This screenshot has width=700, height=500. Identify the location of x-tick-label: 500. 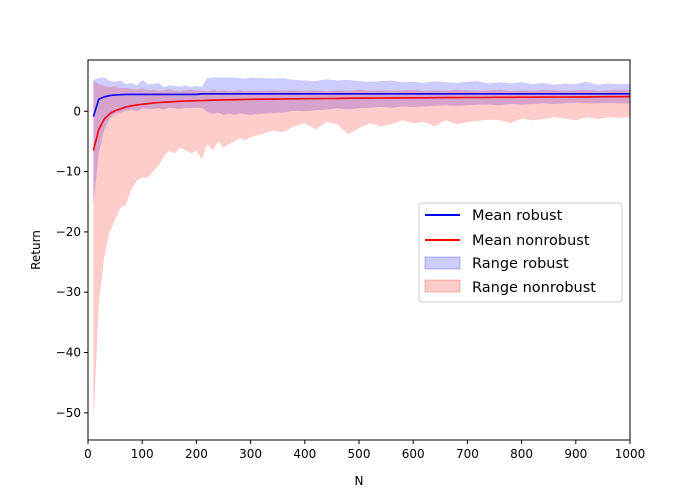
(359, 454).